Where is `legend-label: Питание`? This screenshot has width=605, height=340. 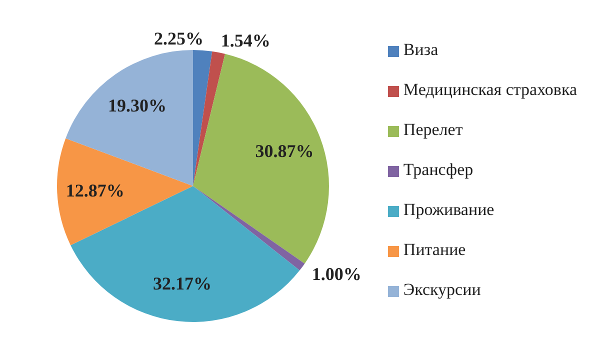 legend-label: Питание is located at coordinates (434, 249).